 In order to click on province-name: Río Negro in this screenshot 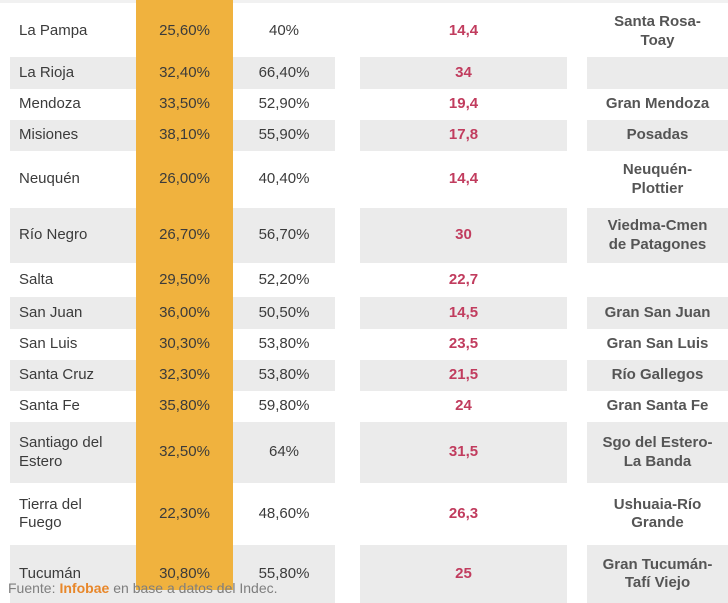, I will do `click(53, 235)`.